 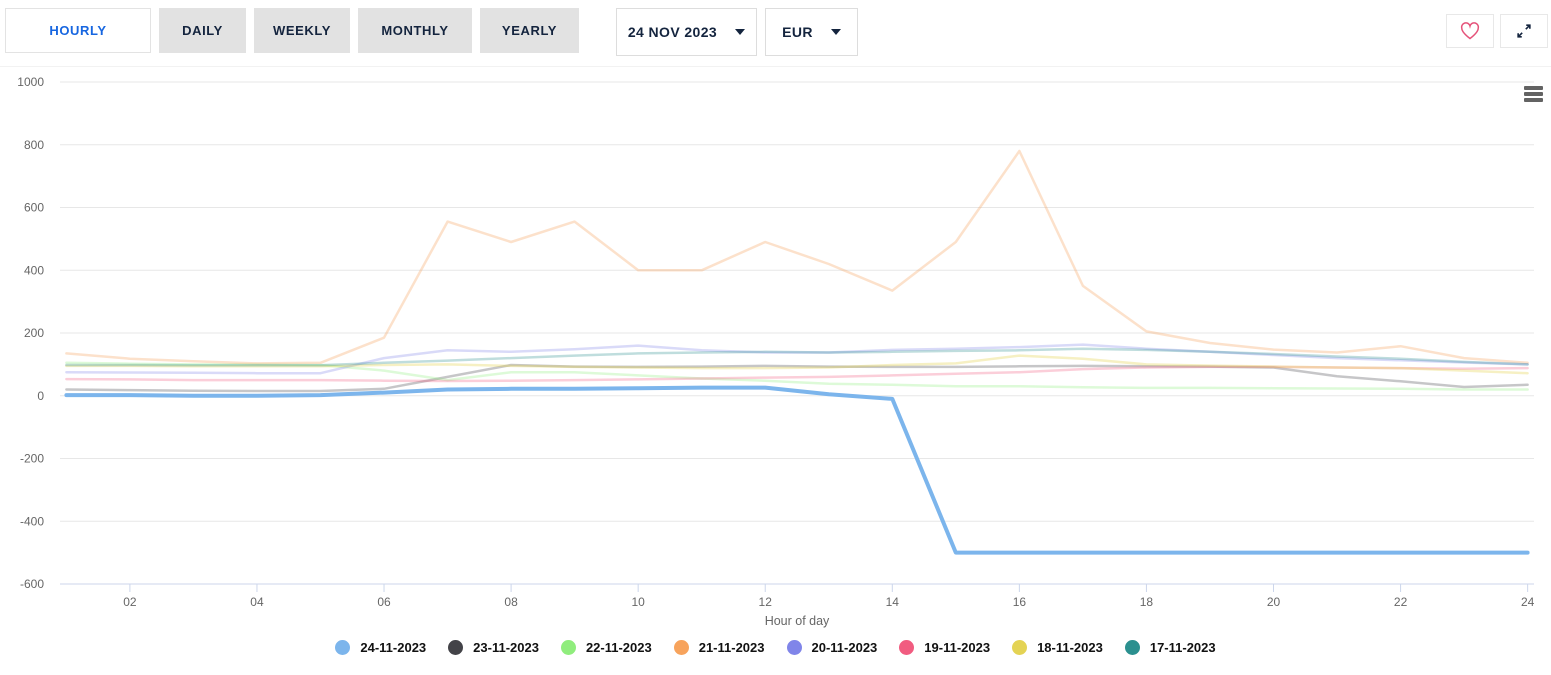 I want to click on x-axis-label: 18, so click(x=1147, y=602).